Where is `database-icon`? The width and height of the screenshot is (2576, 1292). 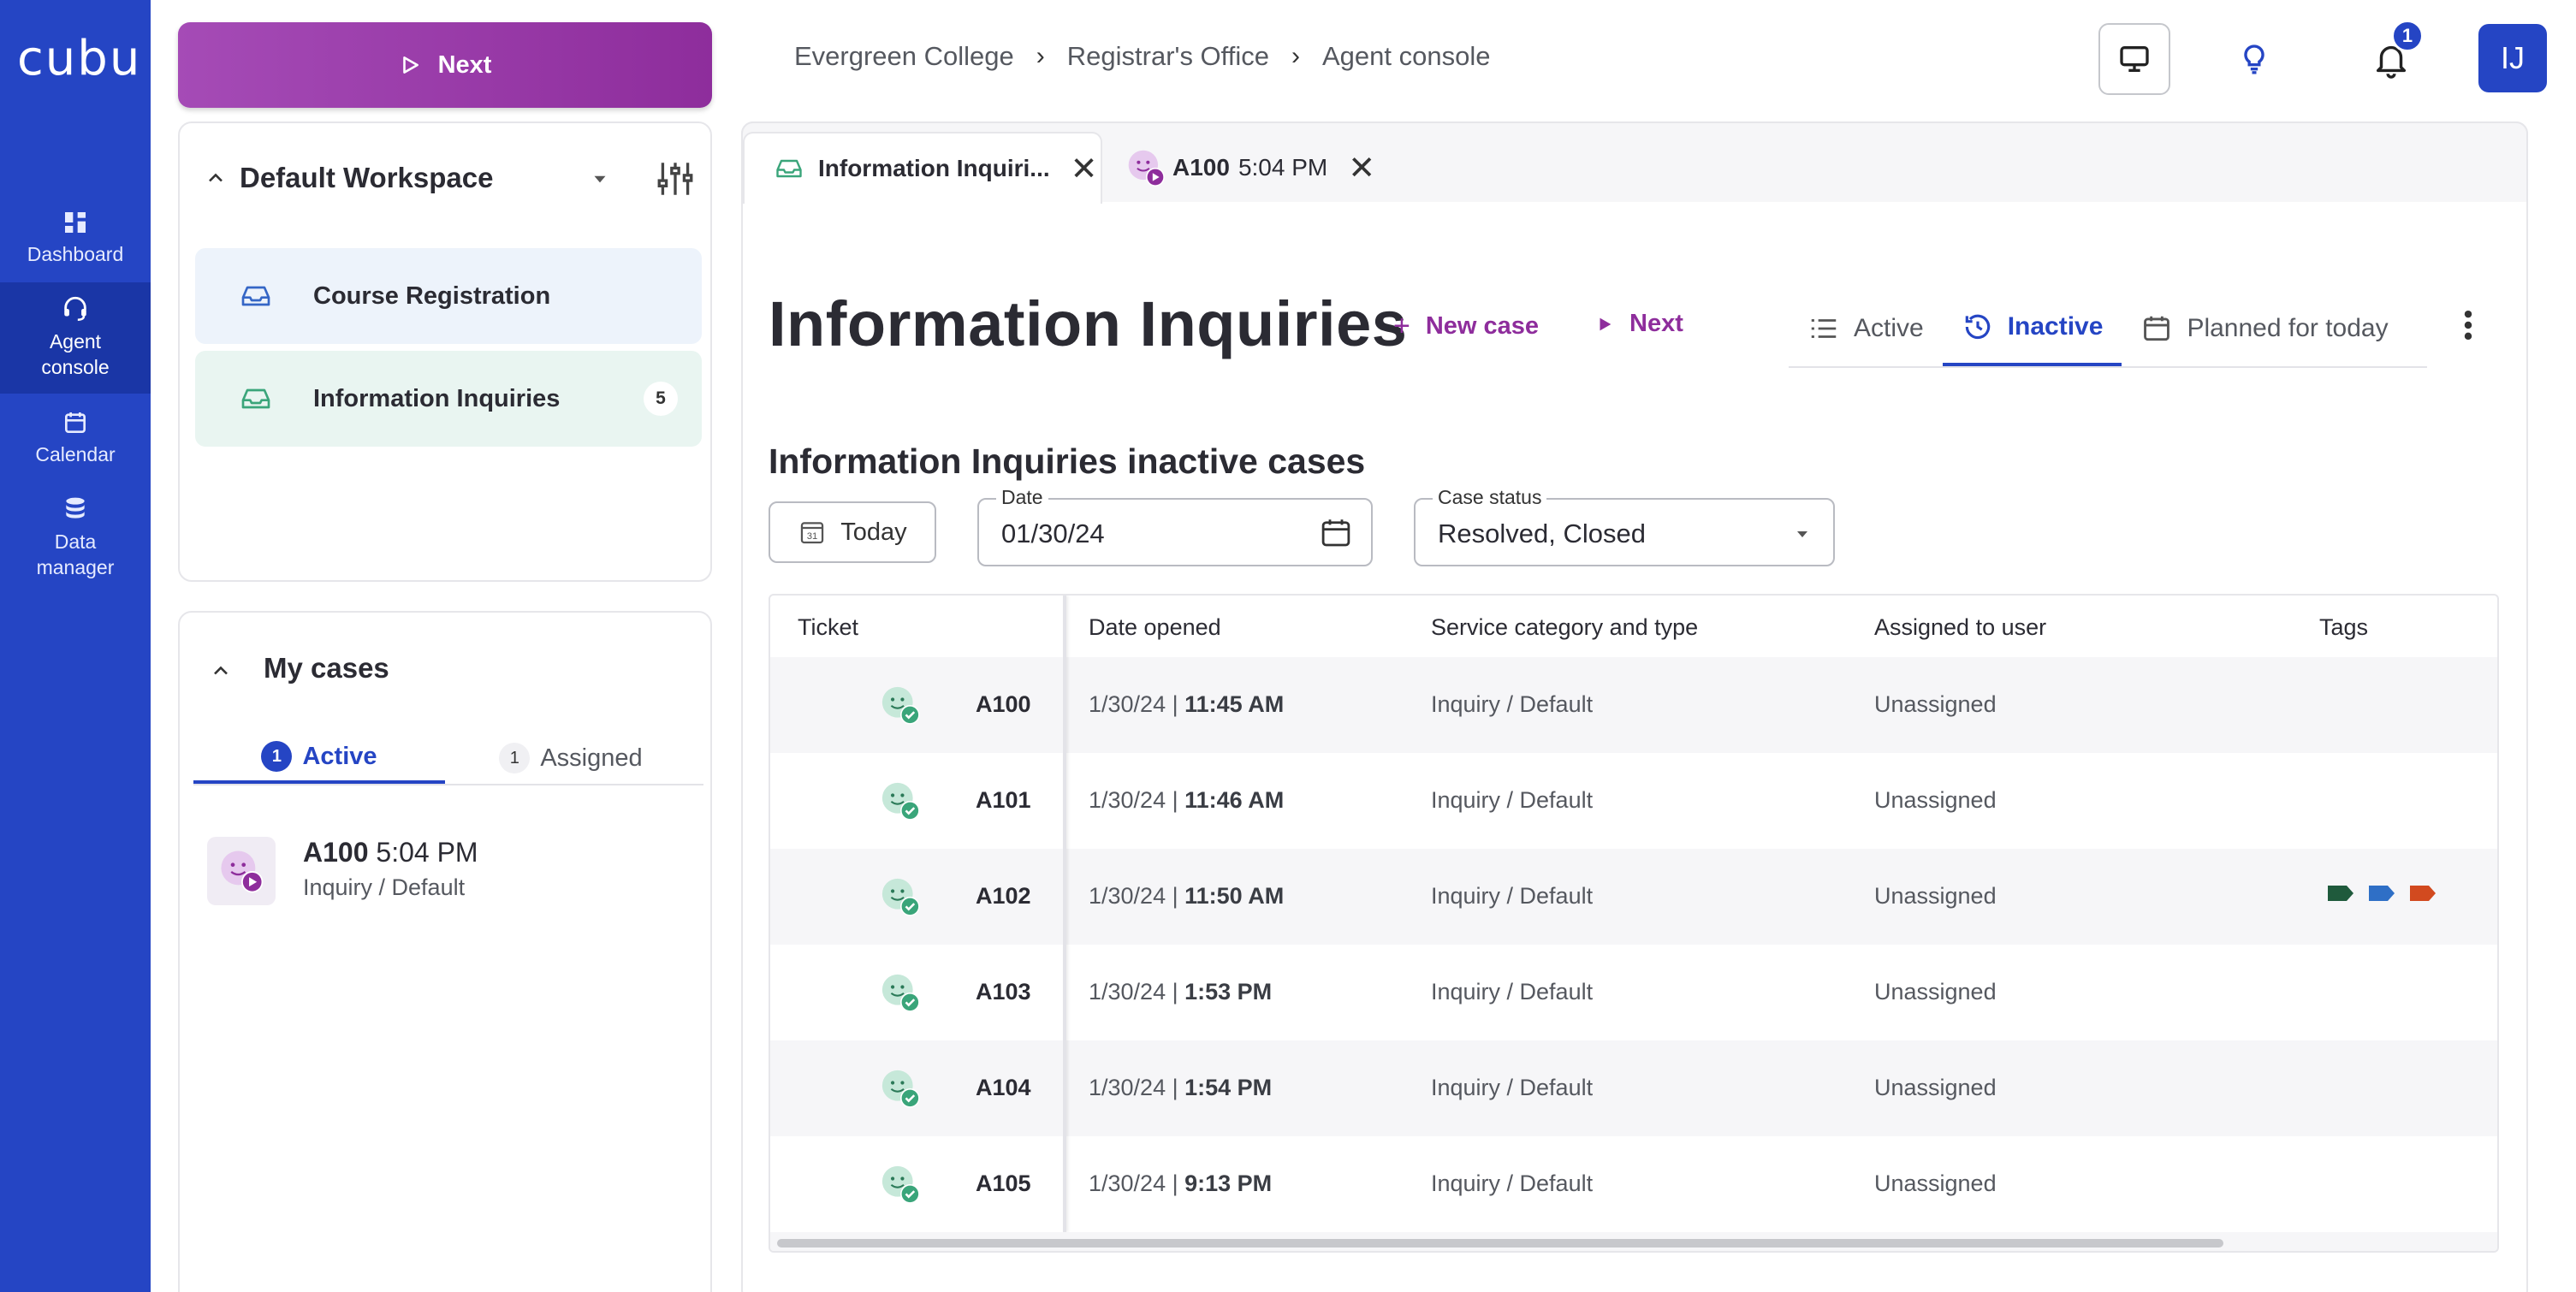
database-icon is located at coordinates (75, 508).